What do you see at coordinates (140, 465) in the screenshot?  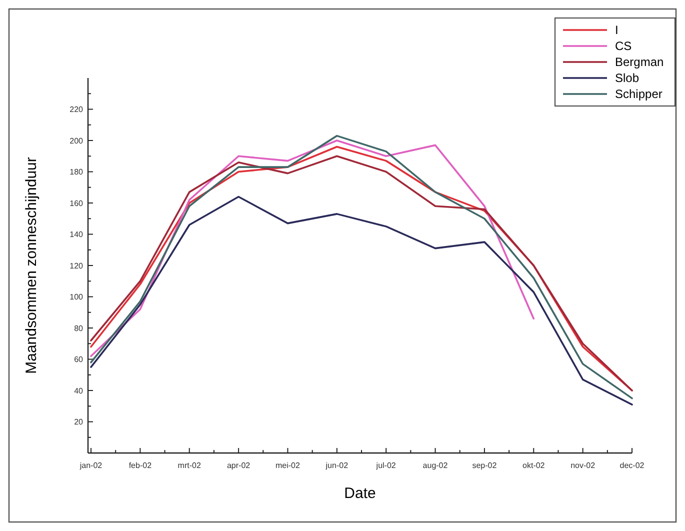 I see `x-tick-label: feb-02` at bounding box center [140, 465].